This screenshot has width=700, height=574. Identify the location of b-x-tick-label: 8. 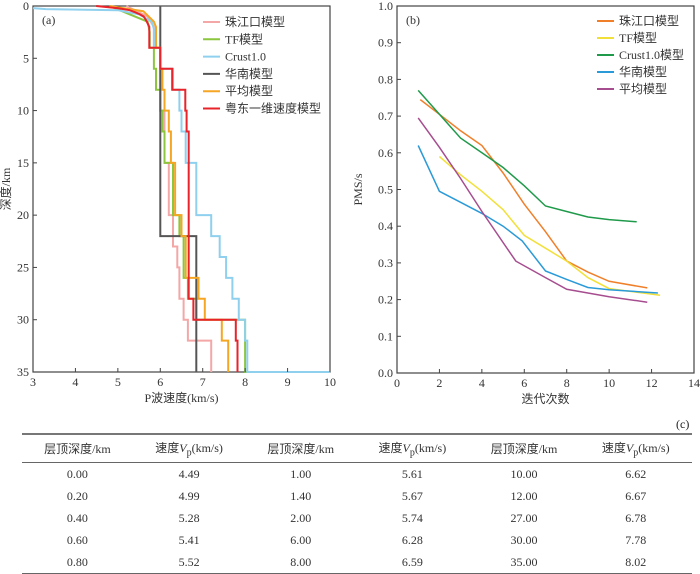
(567, 383).